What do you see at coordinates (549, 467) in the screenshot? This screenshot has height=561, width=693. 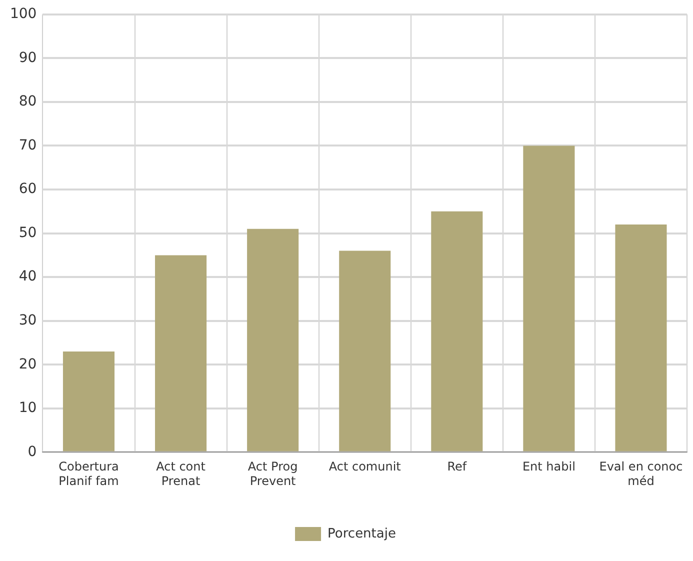 I see `x-tick-label: Ent habil` at bounding box center [549, 467].